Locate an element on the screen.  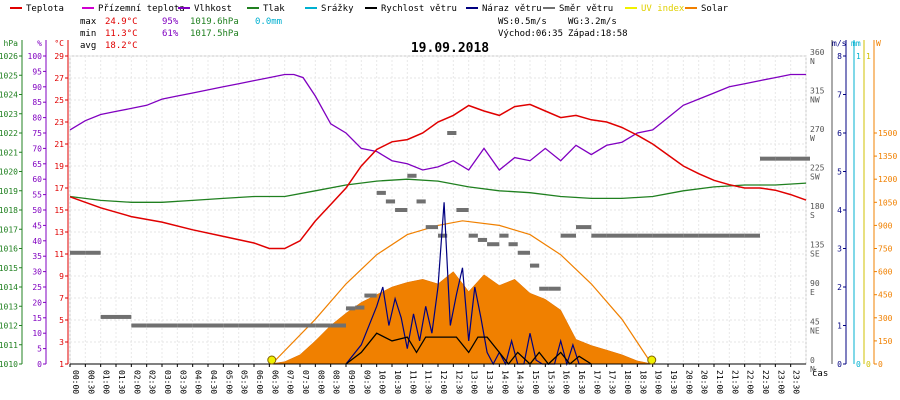
x-label-22: 11:00 is located at coordinates (412, 382).